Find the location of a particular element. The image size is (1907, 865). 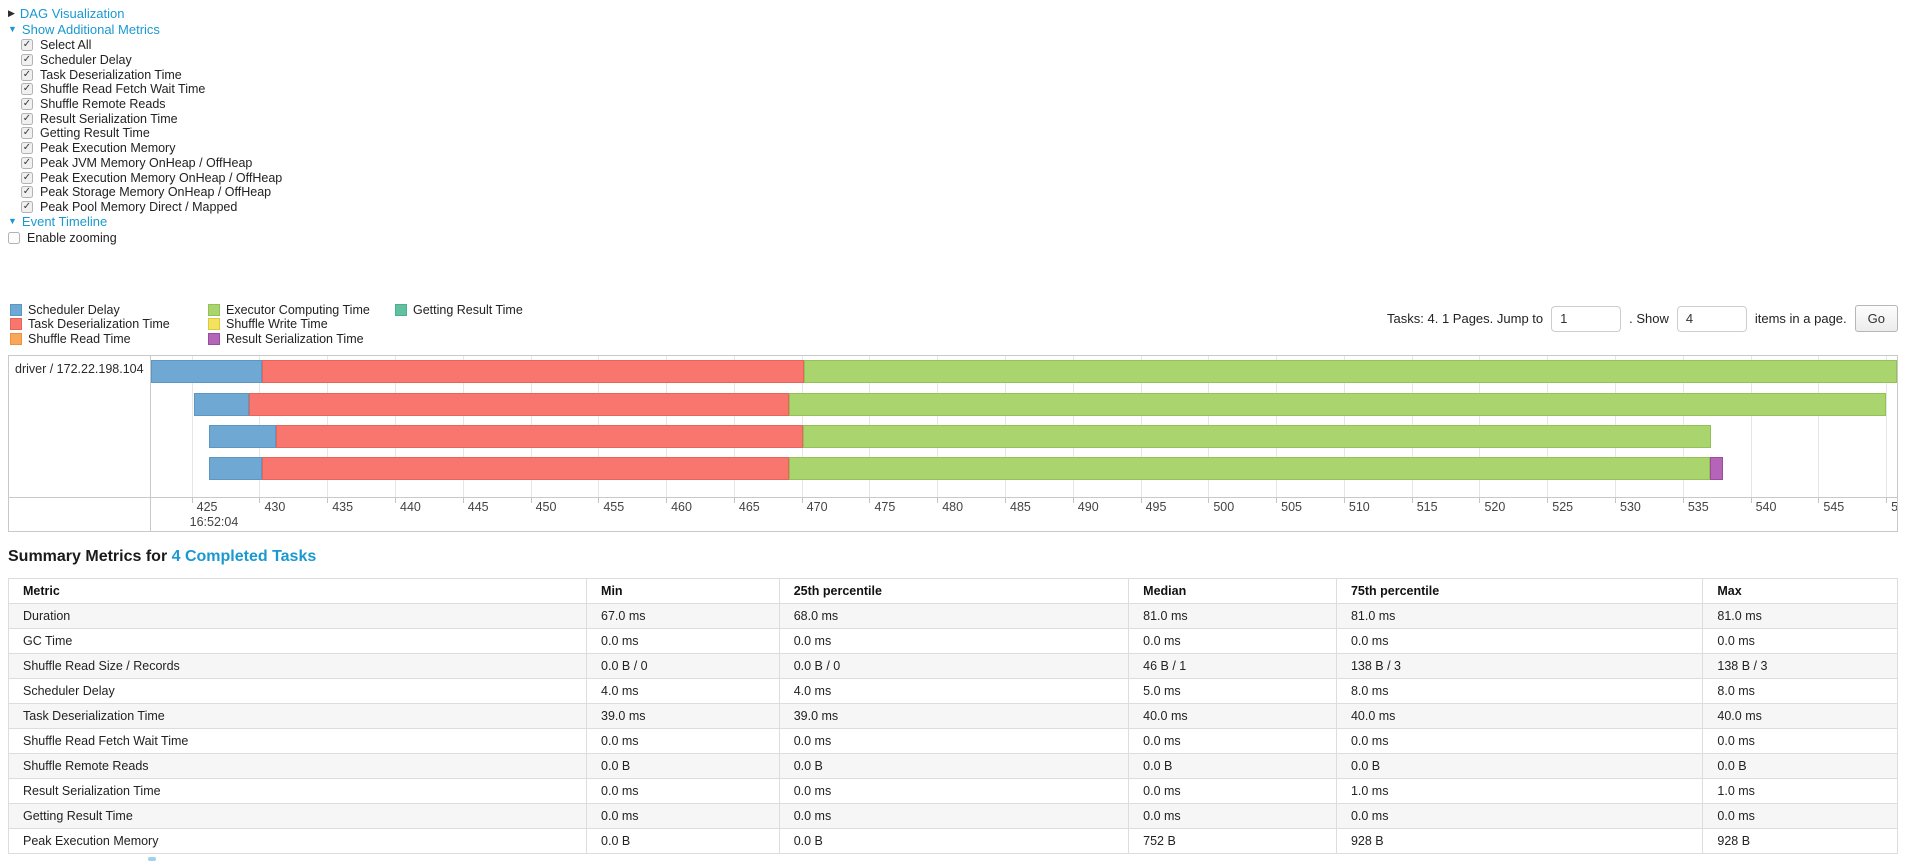

metric-name-cell: Shuffle Read Size / Records is located at coordinates (297, 666).